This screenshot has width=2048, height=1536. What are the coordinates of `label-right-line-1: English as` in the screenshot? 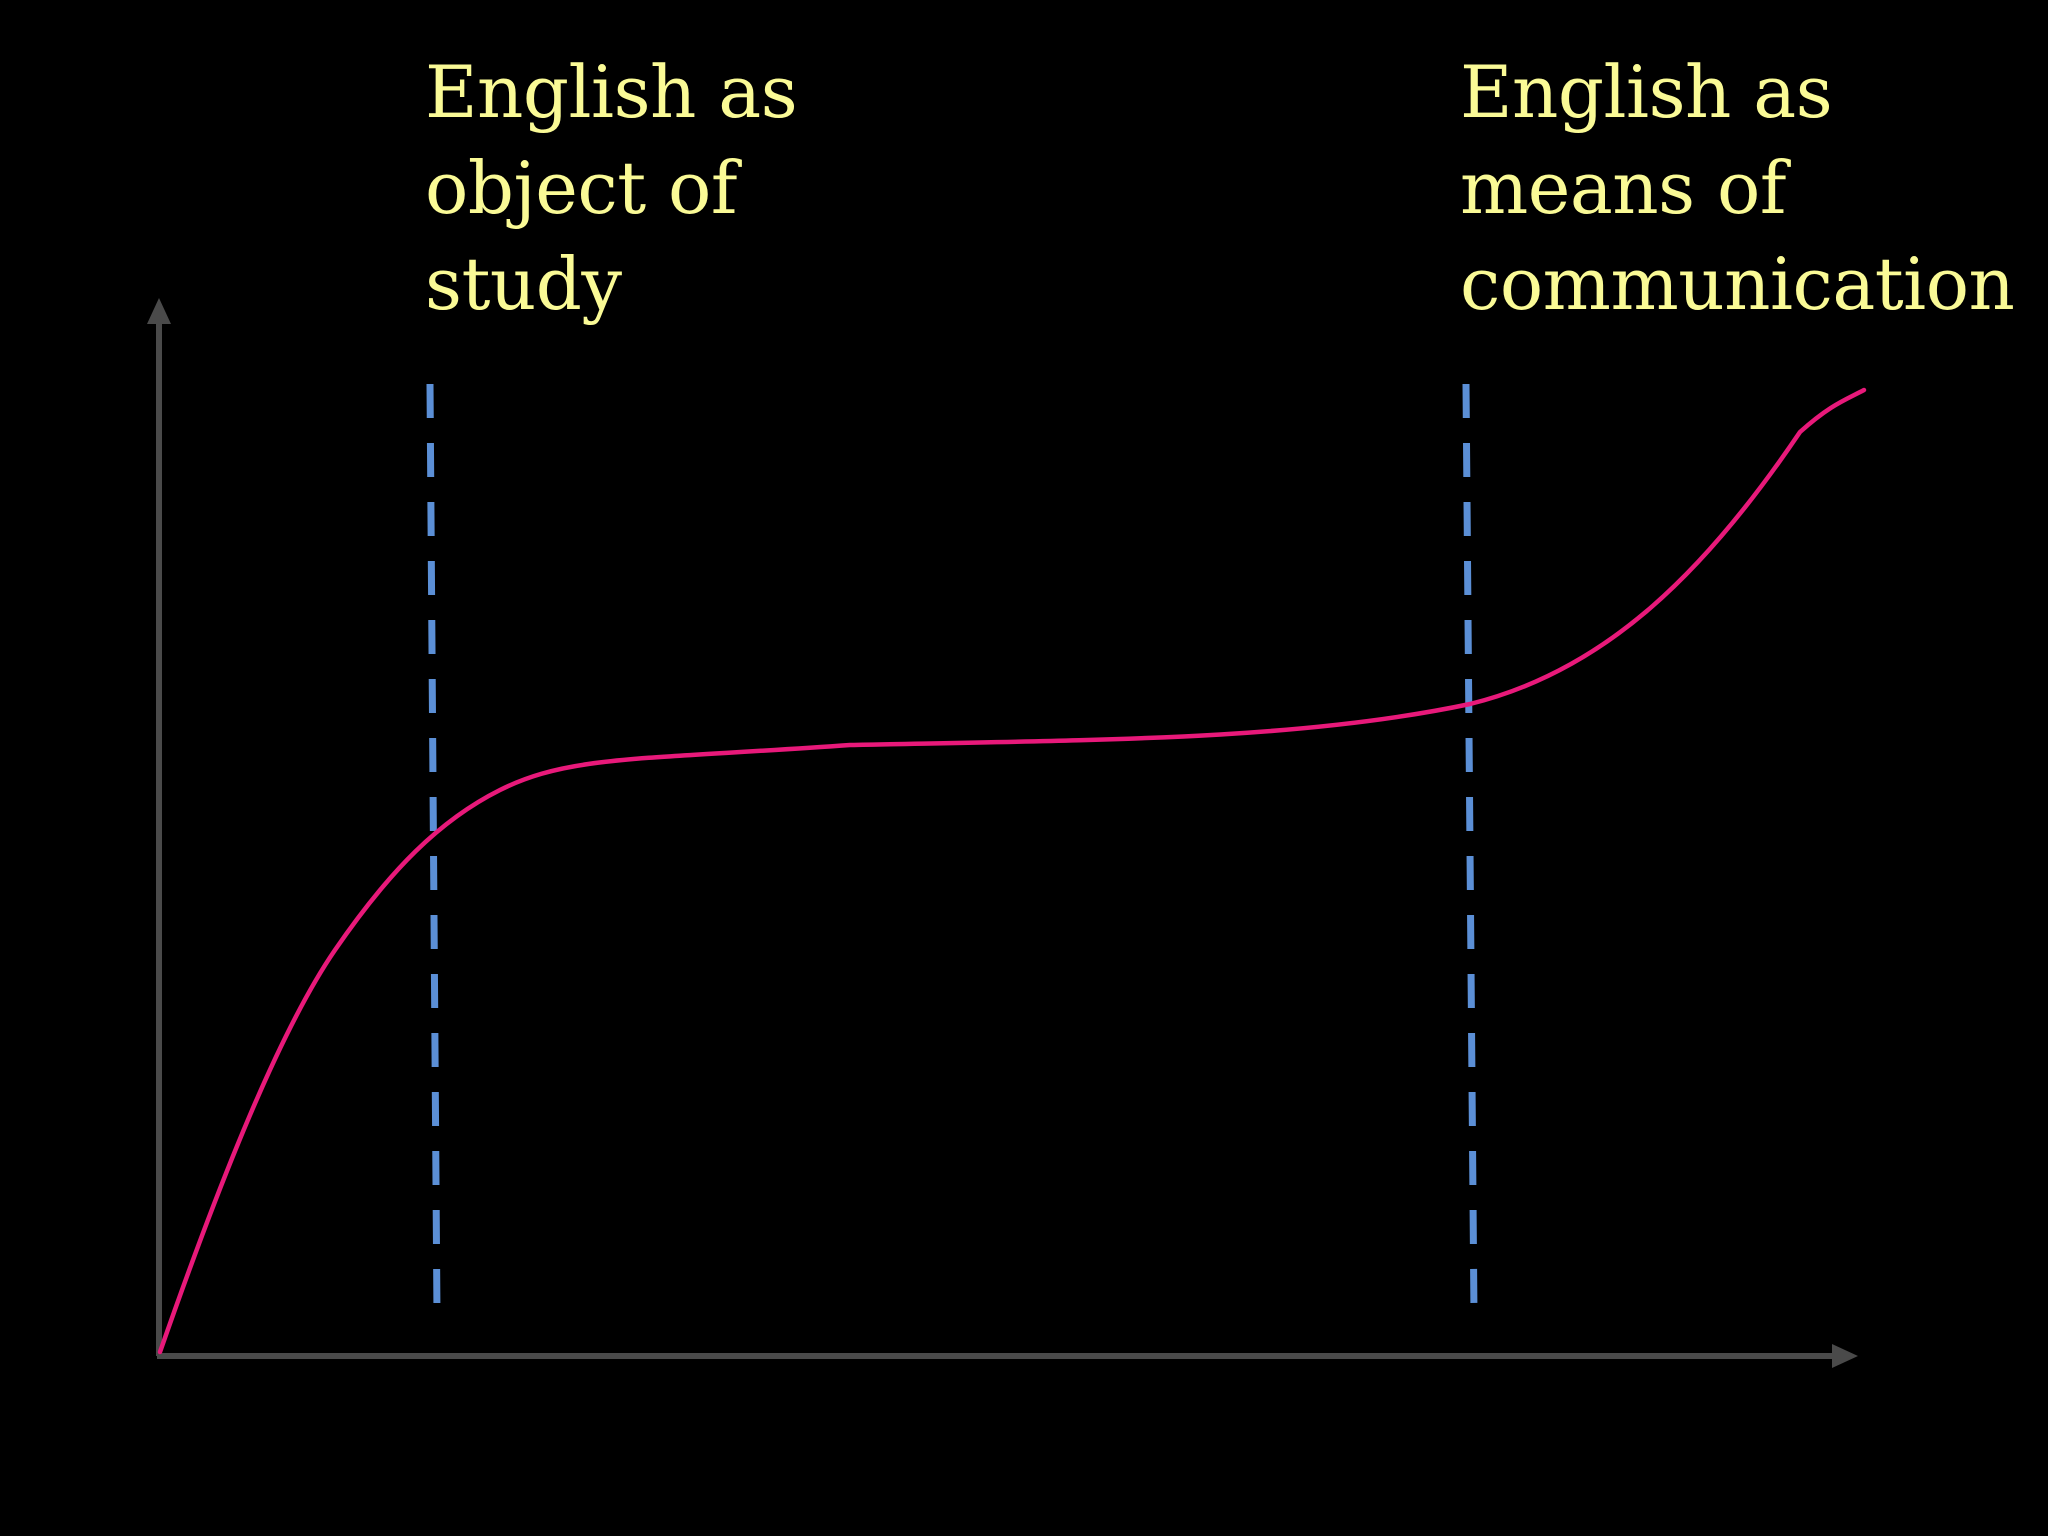 It's located at (1646, 92).